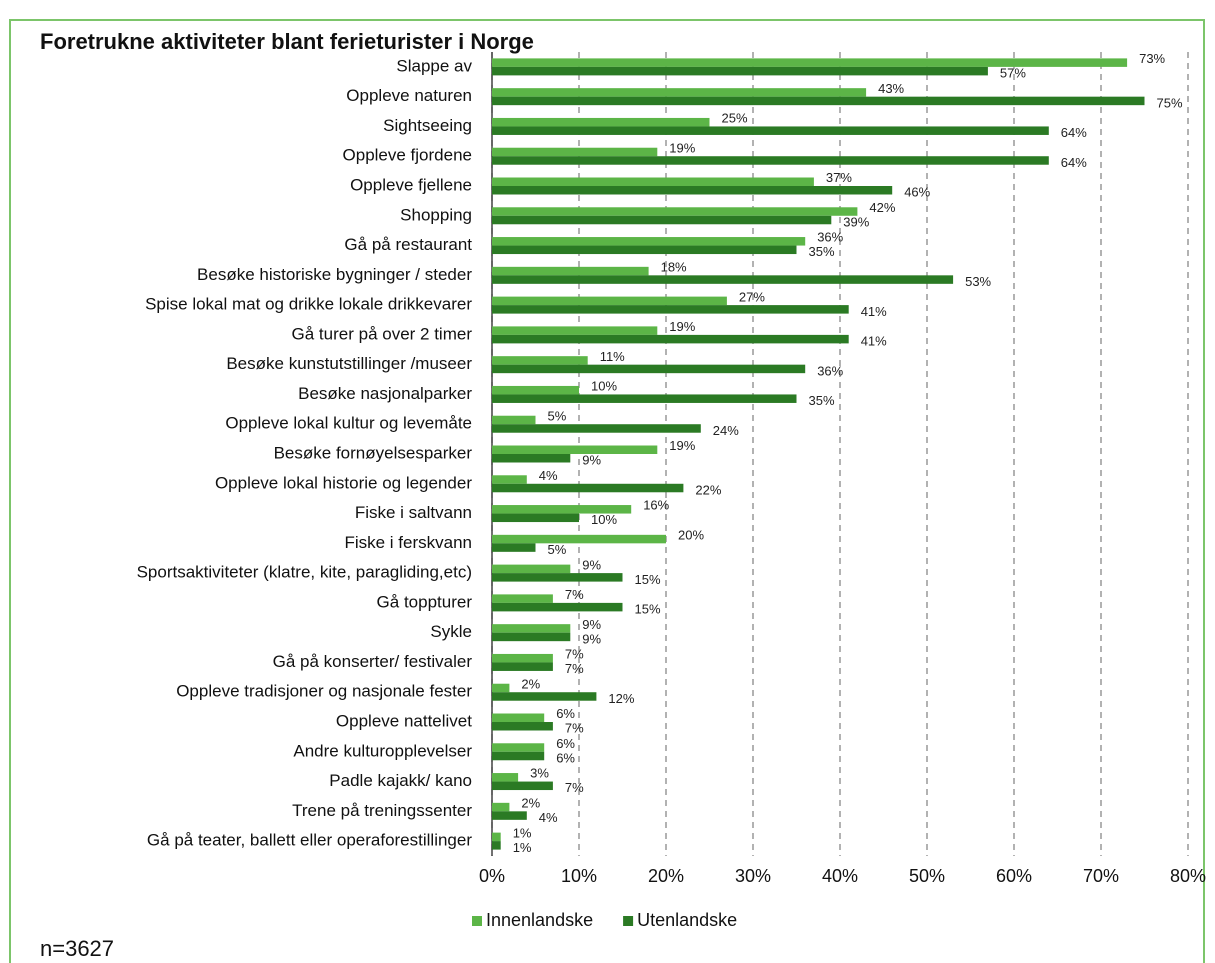 This screenshot has height=963, width=1215. I want to click on category-label: Besøke kunstutstillinger /museer, so click(349, 363).